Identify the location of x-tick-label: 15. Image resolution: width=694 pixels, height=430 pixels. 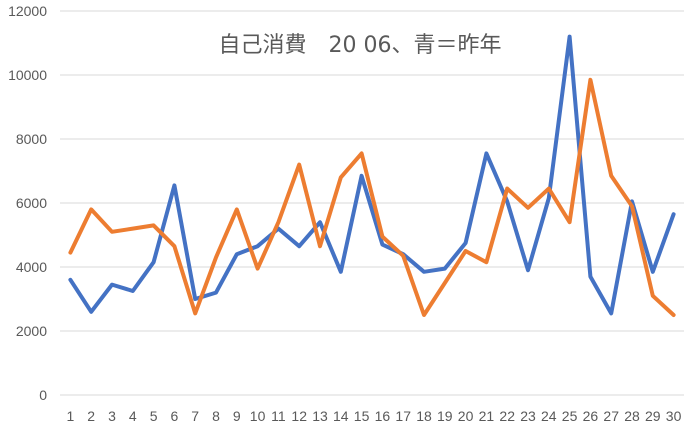
(362, 416).